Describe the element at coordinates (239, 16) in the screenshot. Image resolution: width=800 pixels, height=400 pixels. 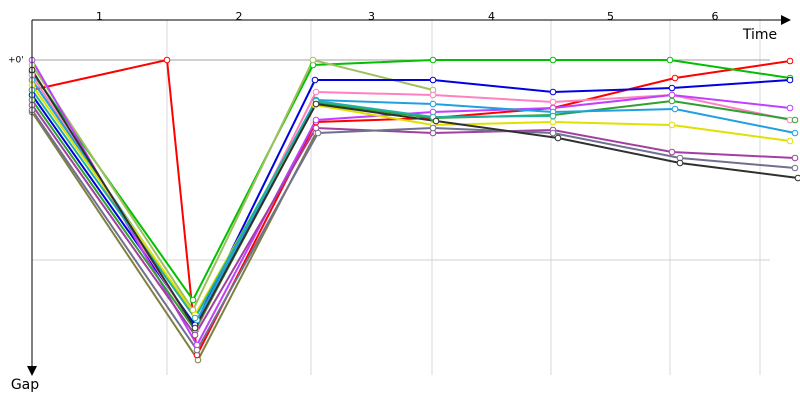
I see `section-label: 2` at that location.